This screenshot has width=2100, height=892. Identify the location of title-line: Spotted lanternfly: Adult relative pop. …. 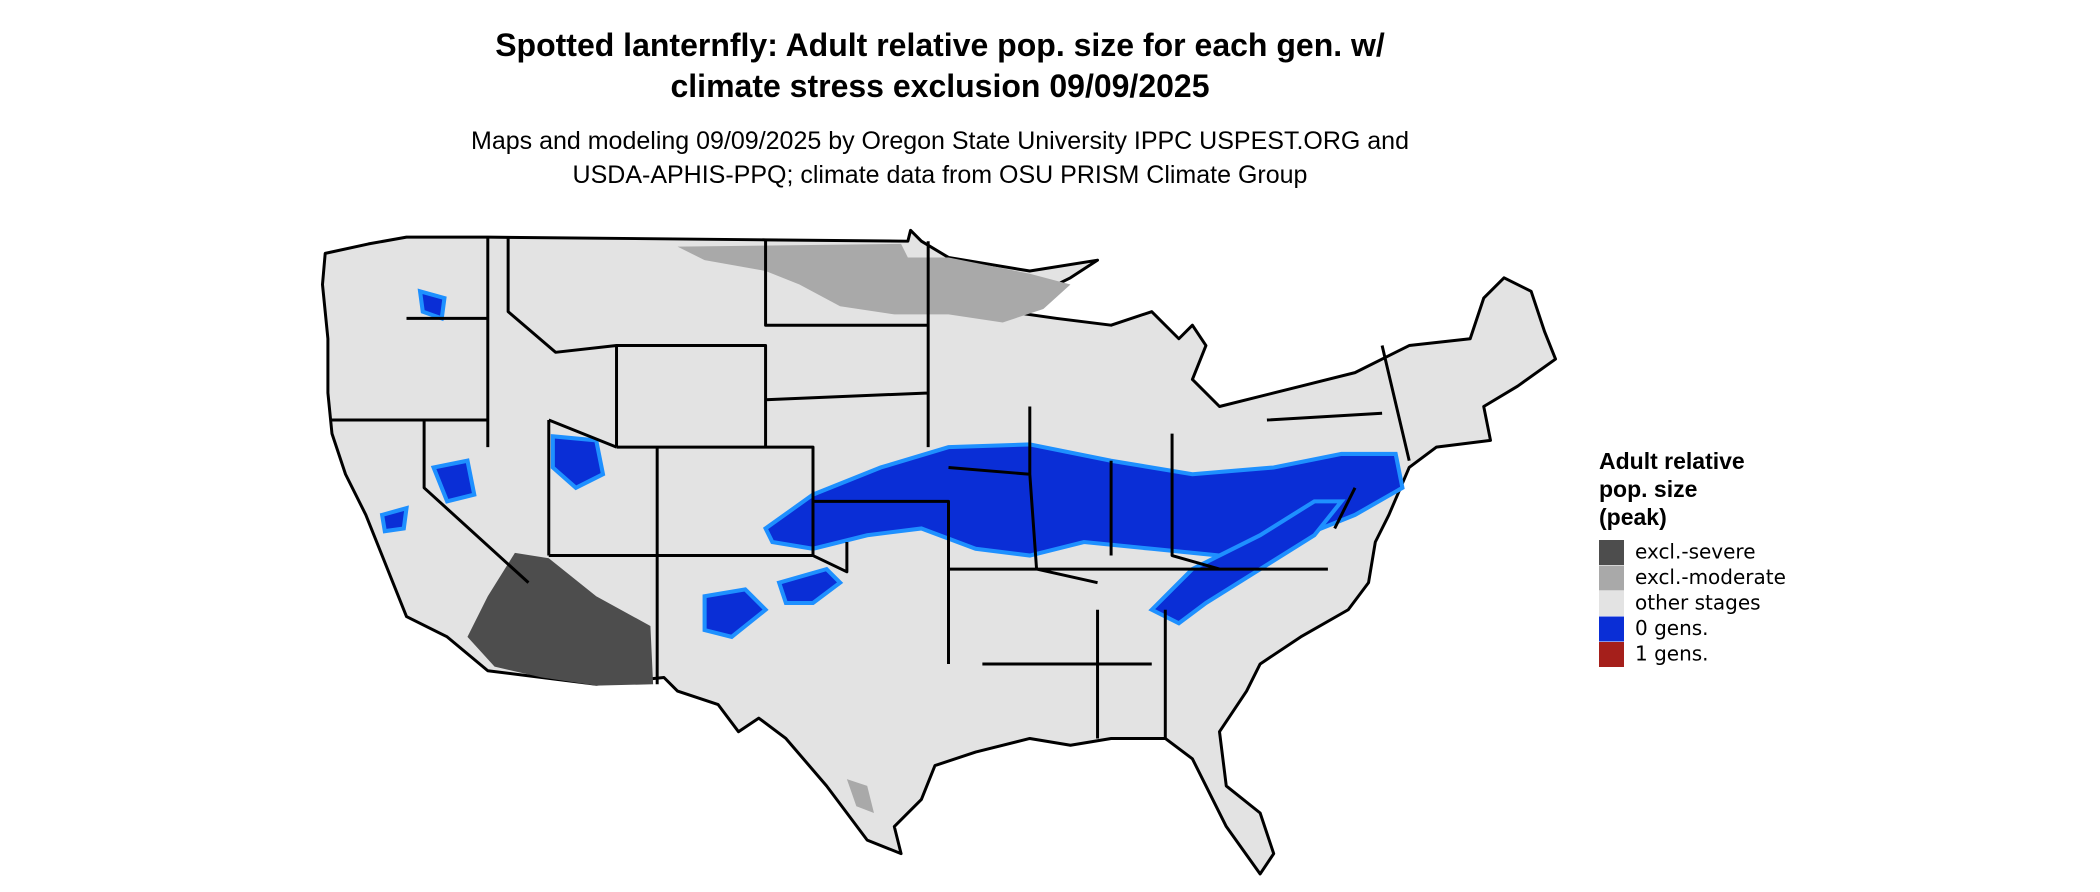
(940, 45).